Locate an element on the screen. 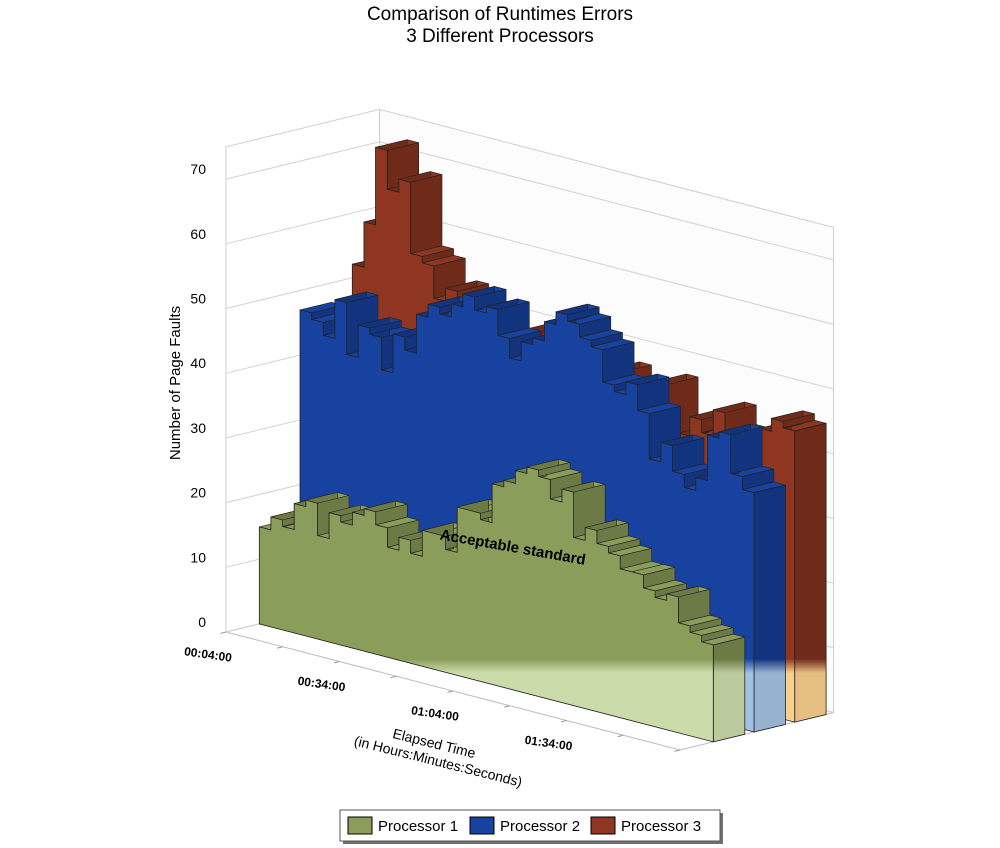 This screenshot has width=1000, height=848. y-tick-label: 30 is located at coordinates (198, 428).